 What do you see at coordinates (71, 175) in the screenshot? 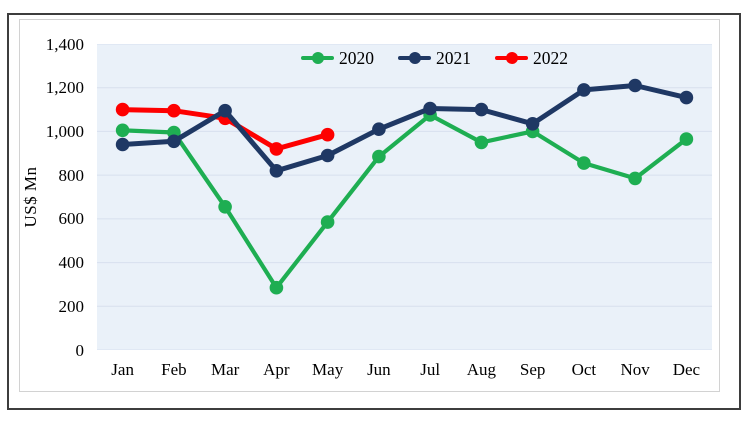
I see `y-tick-label: 800` at bounding box center [71, 175].